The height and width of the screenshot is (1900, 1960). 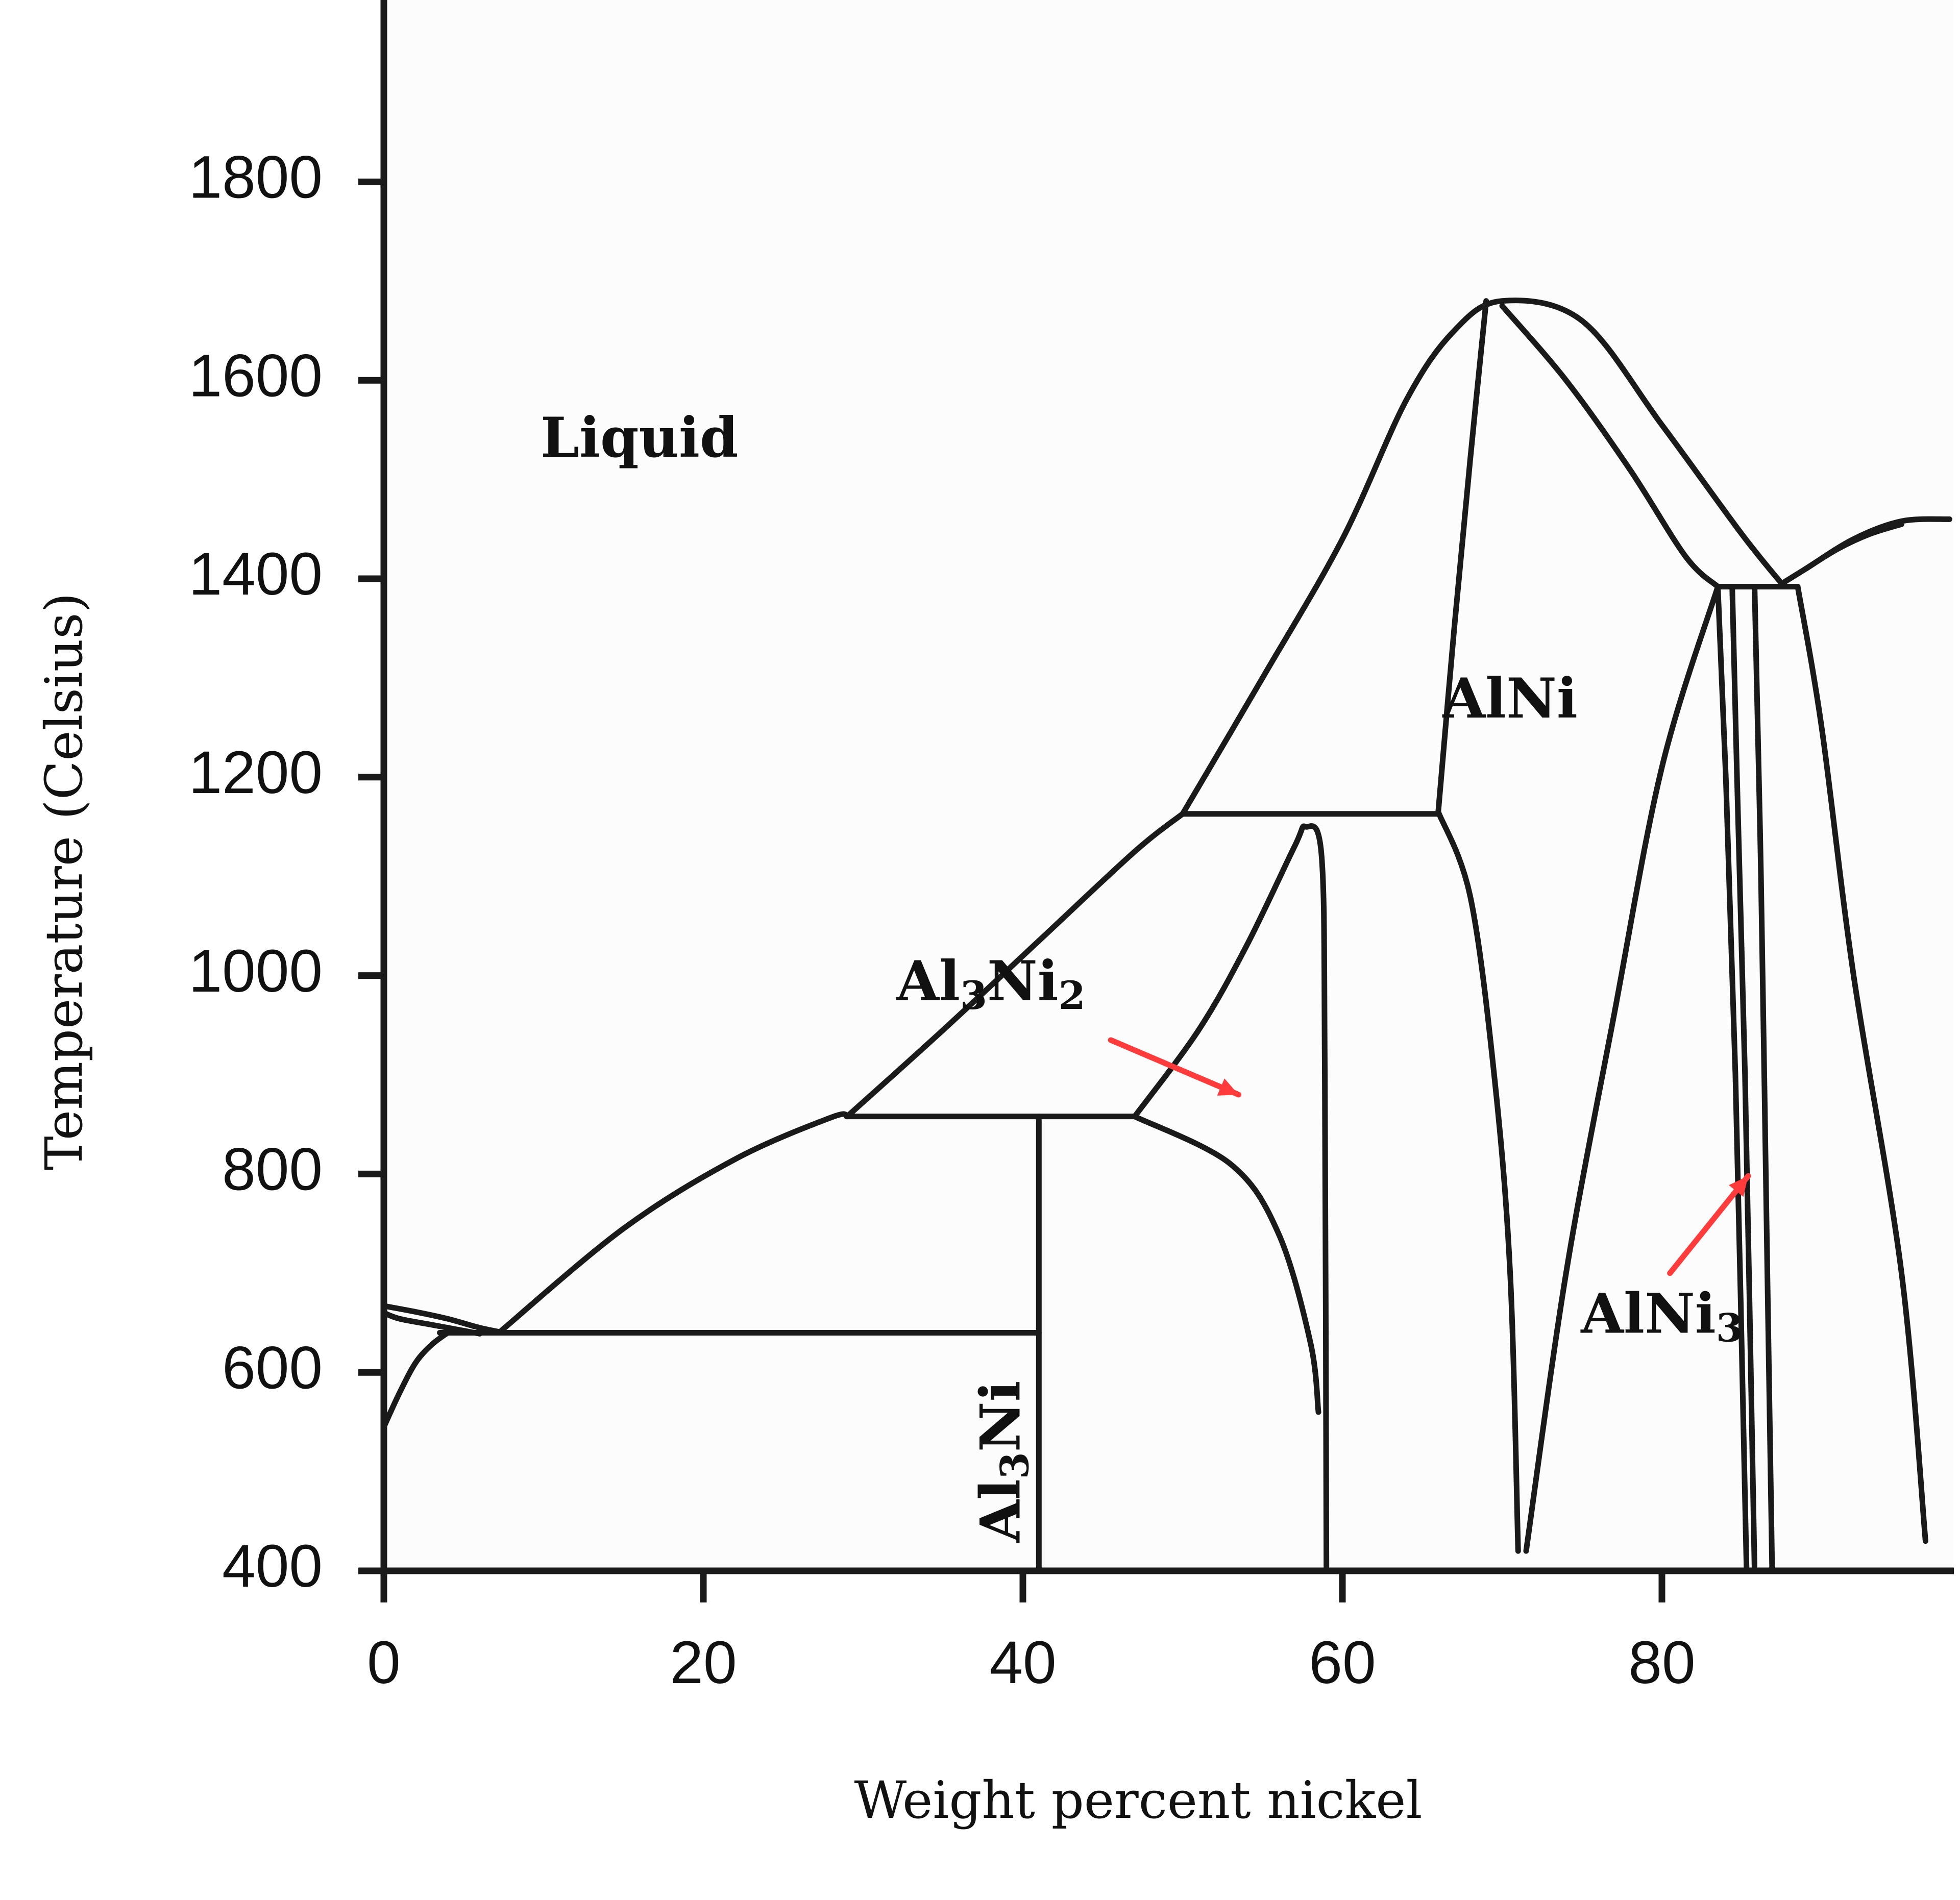 I want to click on y-axis-title: Temperature (Celsius), so click(x=64, y=881).